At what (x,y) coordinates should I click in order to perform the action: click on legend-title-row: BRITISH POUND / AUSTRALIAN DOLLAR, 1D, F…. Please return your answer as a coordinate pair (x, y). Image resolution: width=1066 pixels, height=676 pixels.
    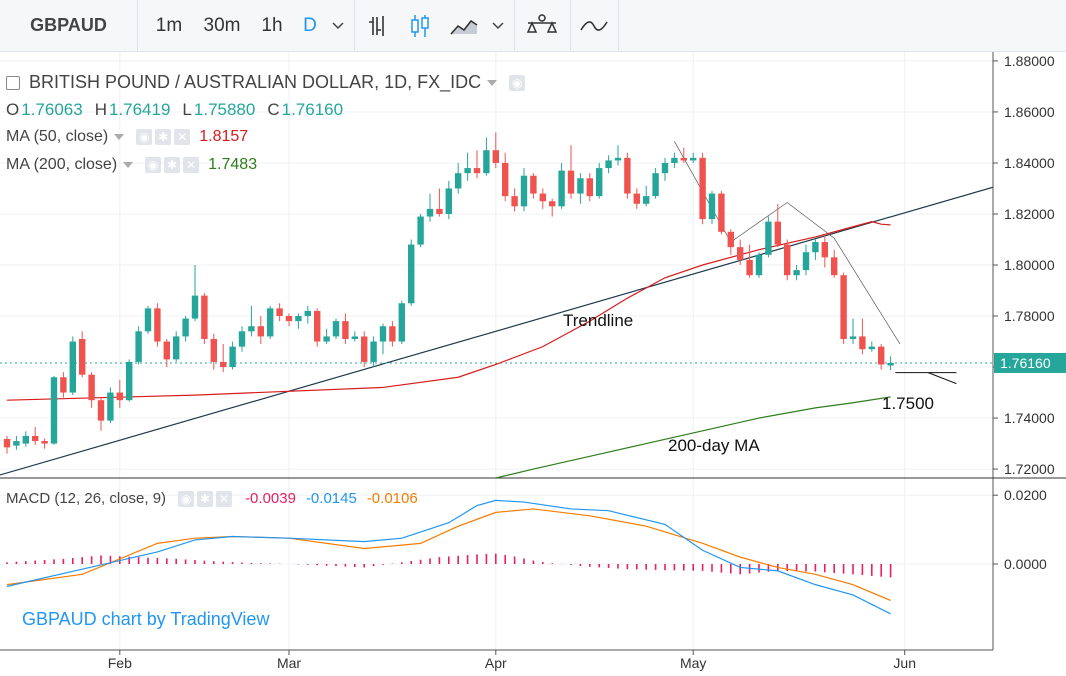
    Looking at the image, I should click on (267, 82).